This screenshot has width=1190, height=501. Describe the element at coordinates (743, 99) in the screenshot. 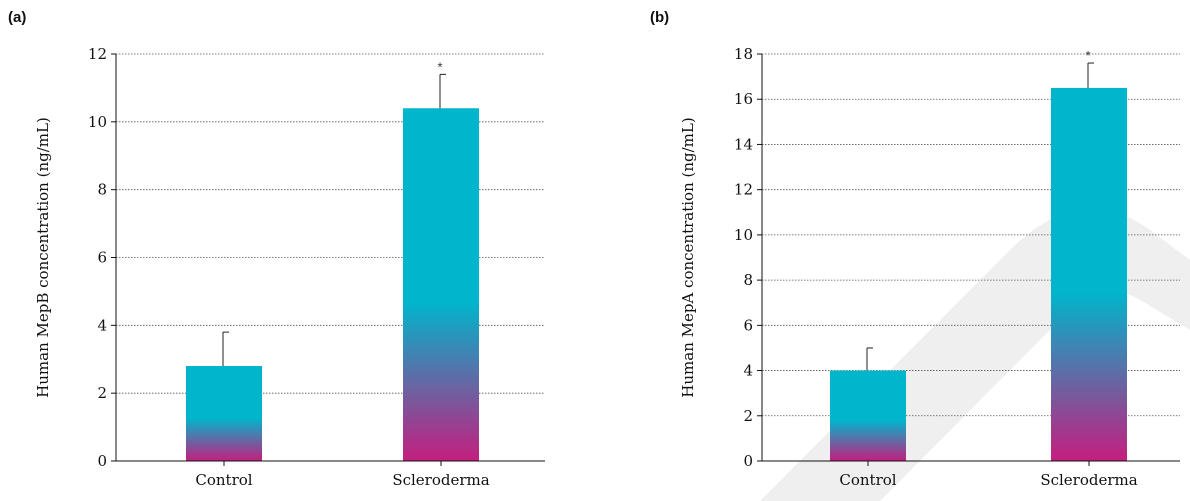

I see `y-tick-label: 16` at that location.